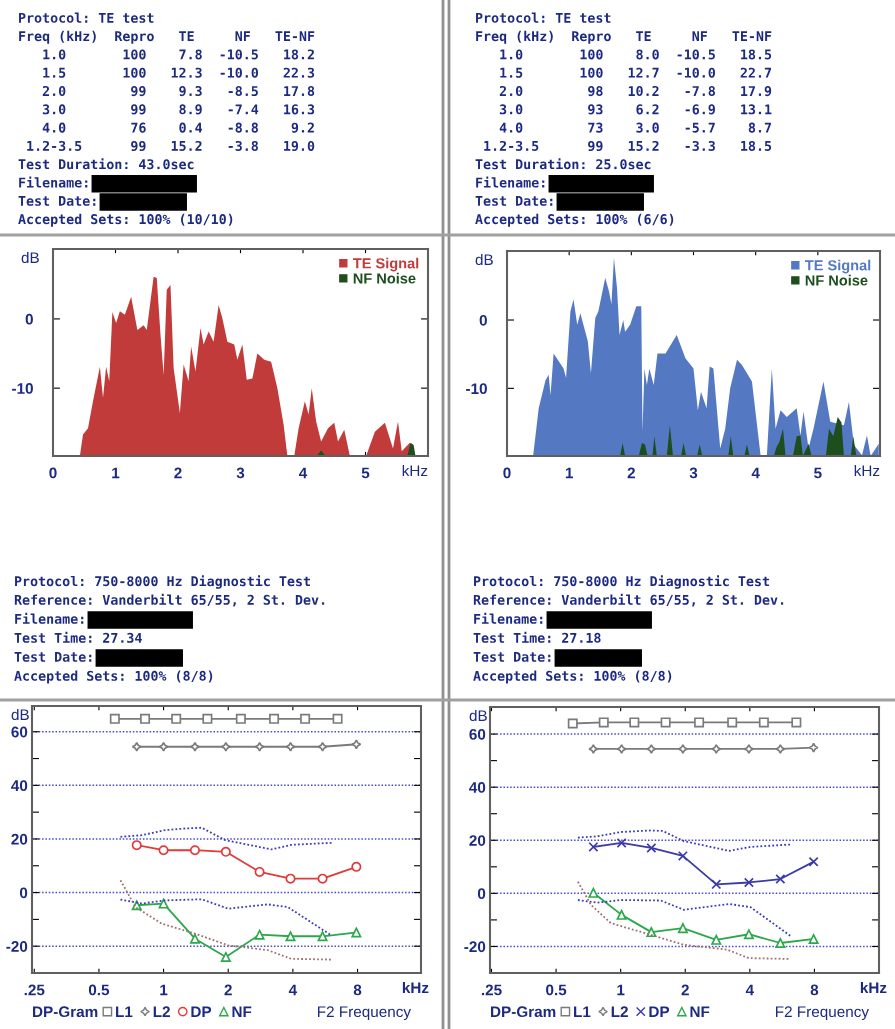  What do you see at coordinates (635, 109) in the screenshot?
I see `text: 3.0 93 6.2 -6.9 13.1` at bounding box center [635, 109].